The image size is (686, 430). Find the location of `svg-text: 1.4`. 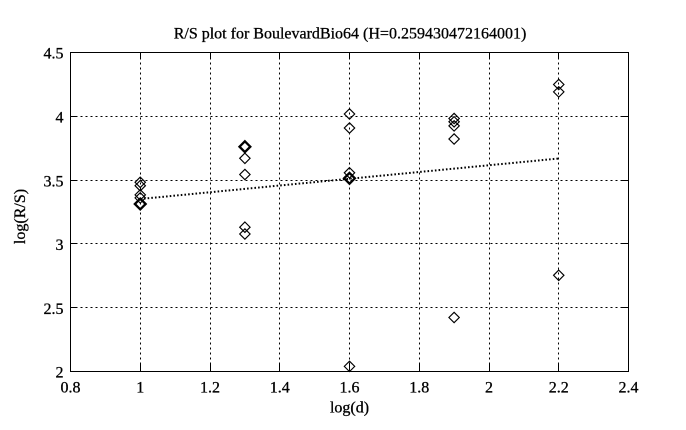

svg-text: 1.4 is located at coordinates (280, 388).